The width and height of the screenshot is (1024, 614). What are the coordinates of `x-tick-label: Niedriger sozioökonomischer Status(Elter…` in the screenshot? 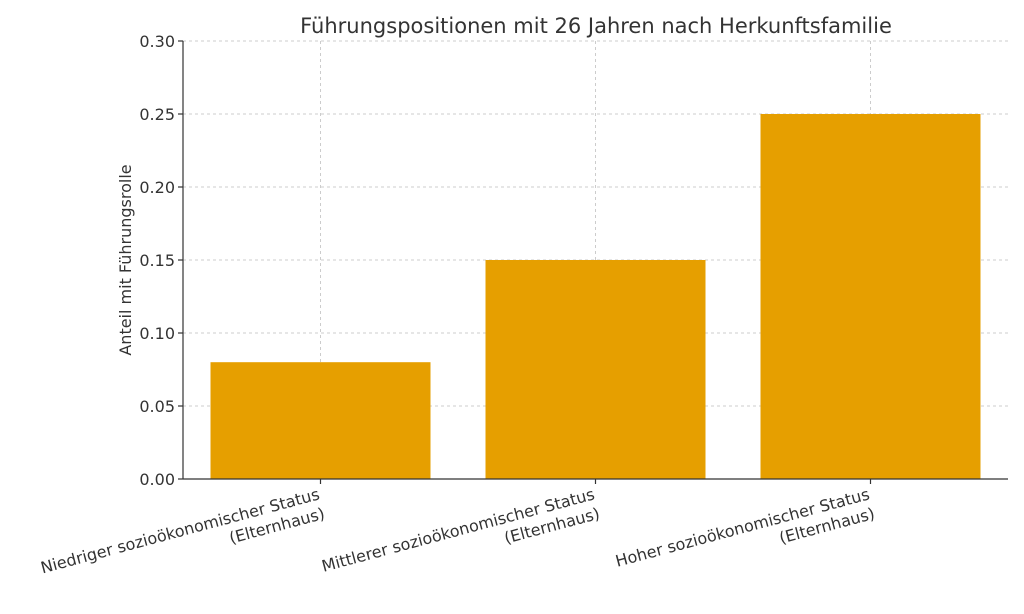 It's located at (183, 541).